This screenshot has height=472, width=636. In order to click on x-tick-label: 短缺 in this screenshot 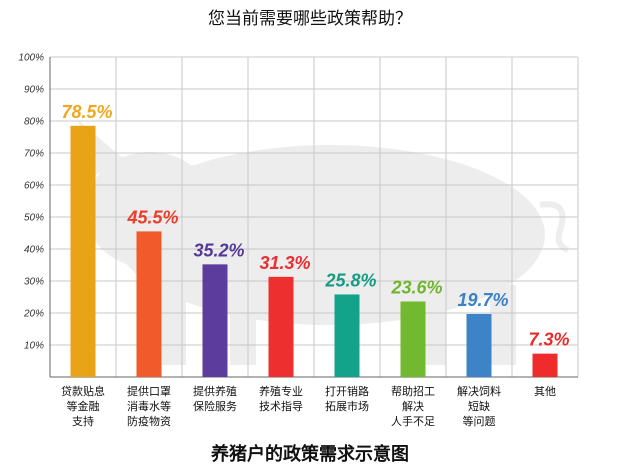, I will do `click(479, 406)`.